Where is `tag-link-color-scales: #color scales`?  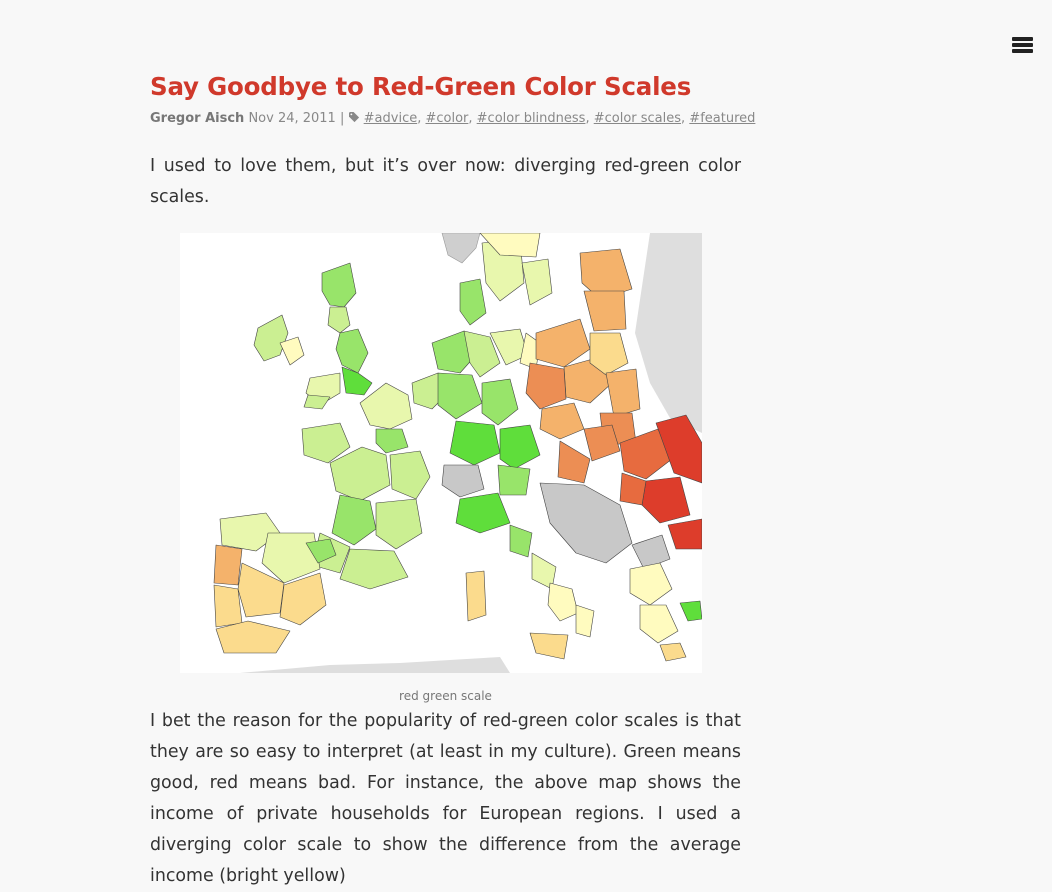
tag-link-color-scales: #color scales is located at coordinates (637, 118).